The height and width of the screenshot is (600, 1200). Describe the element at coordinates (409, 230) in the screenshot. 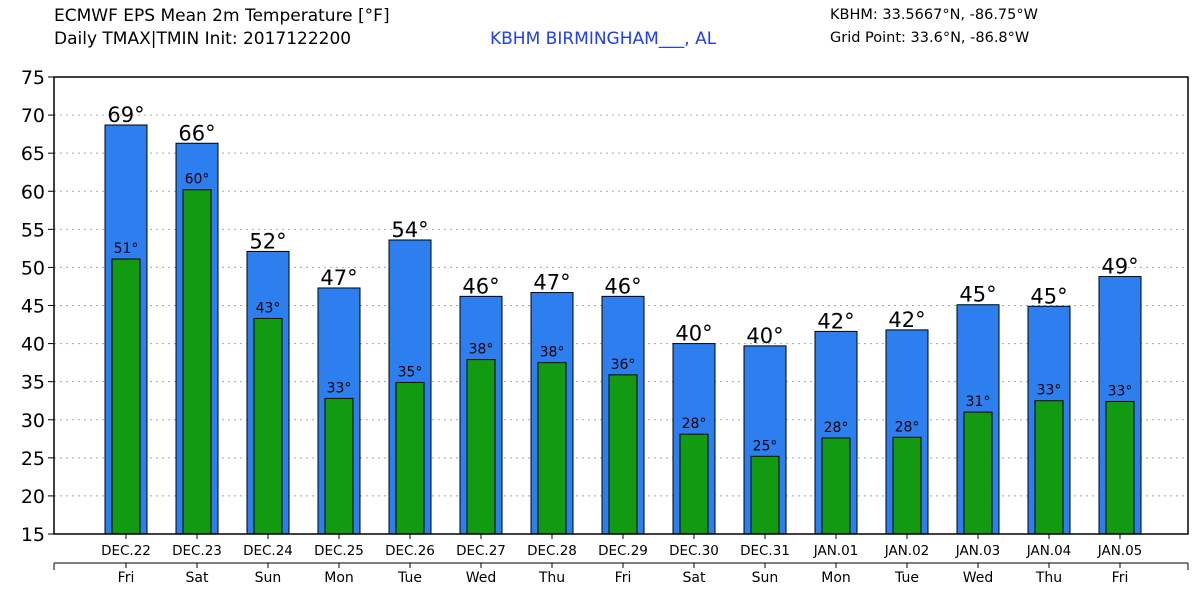

I see `tmax-label: 54°` at that location.